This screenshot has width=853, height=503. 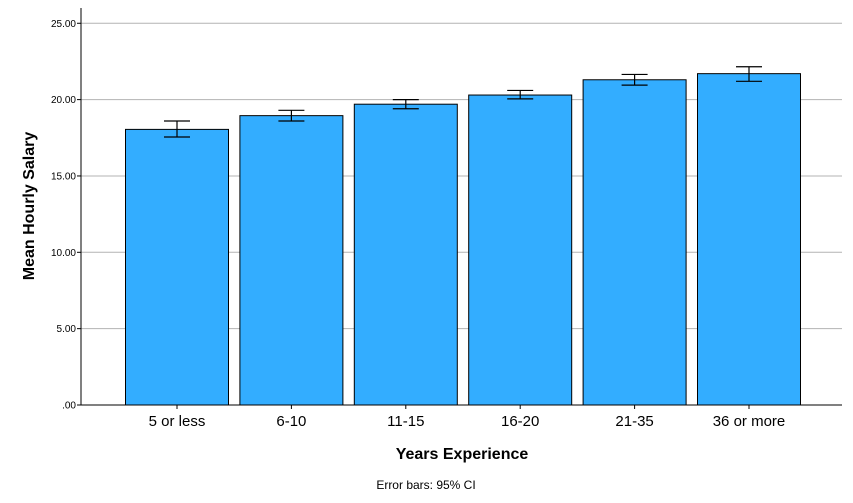 I want to click on x-tick-label: 11-15, so click(x=405, y=421).